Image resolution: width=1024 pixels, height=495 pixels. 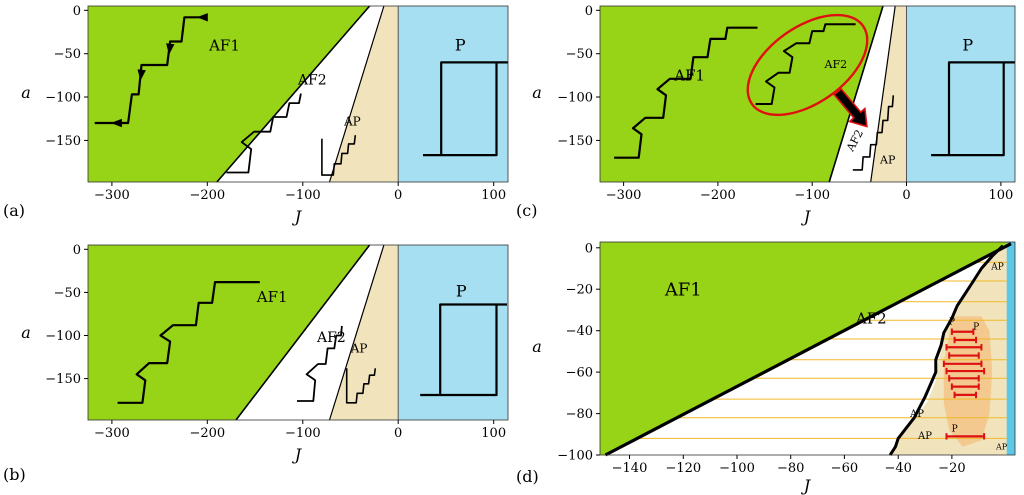 I want to click on panel-a-plot-area: AF1 AF2 AP P, so click(x=298, y=94).